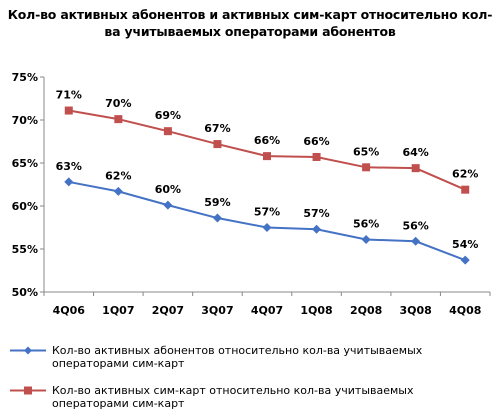 The height and width of the screenshot is (417, 500). I want to click on data-label: 70%, so click(118, 103).